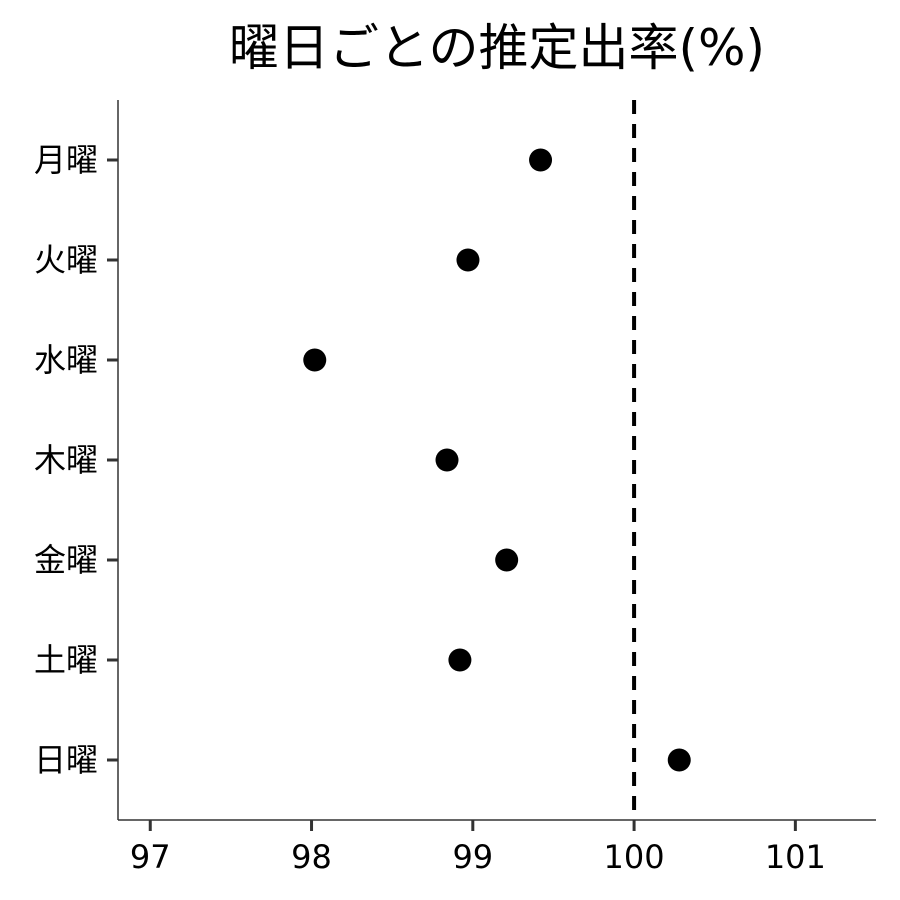 The image size is (900, 900). What do you see at coordinates (472, 857) in the screenshot?
I see `x-tick-label: 99` at bounding box center [472, 857].